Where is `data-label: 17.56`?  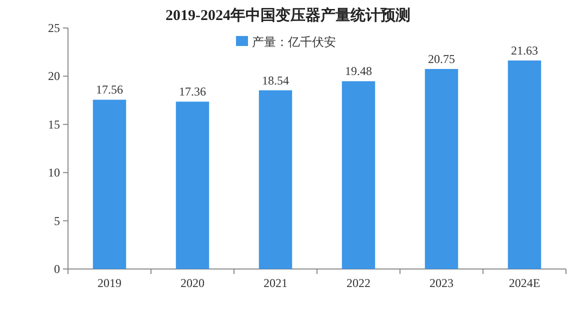 data-label: 17.56 is located at coordinates (109, 89).